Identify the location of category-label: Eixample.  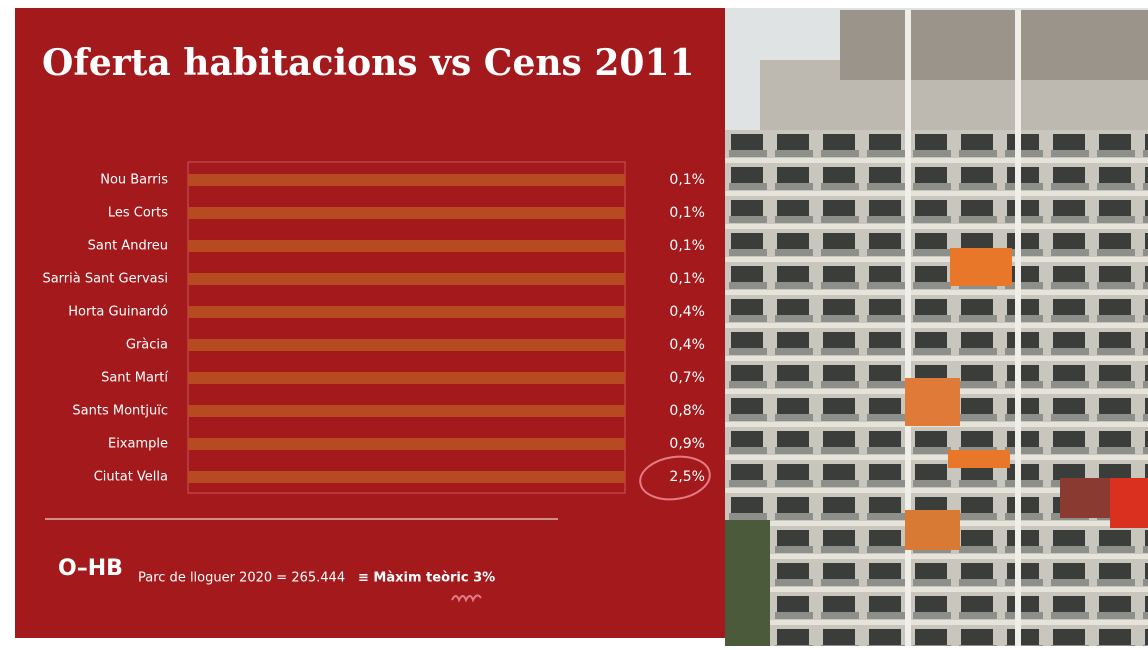
(138, 444).